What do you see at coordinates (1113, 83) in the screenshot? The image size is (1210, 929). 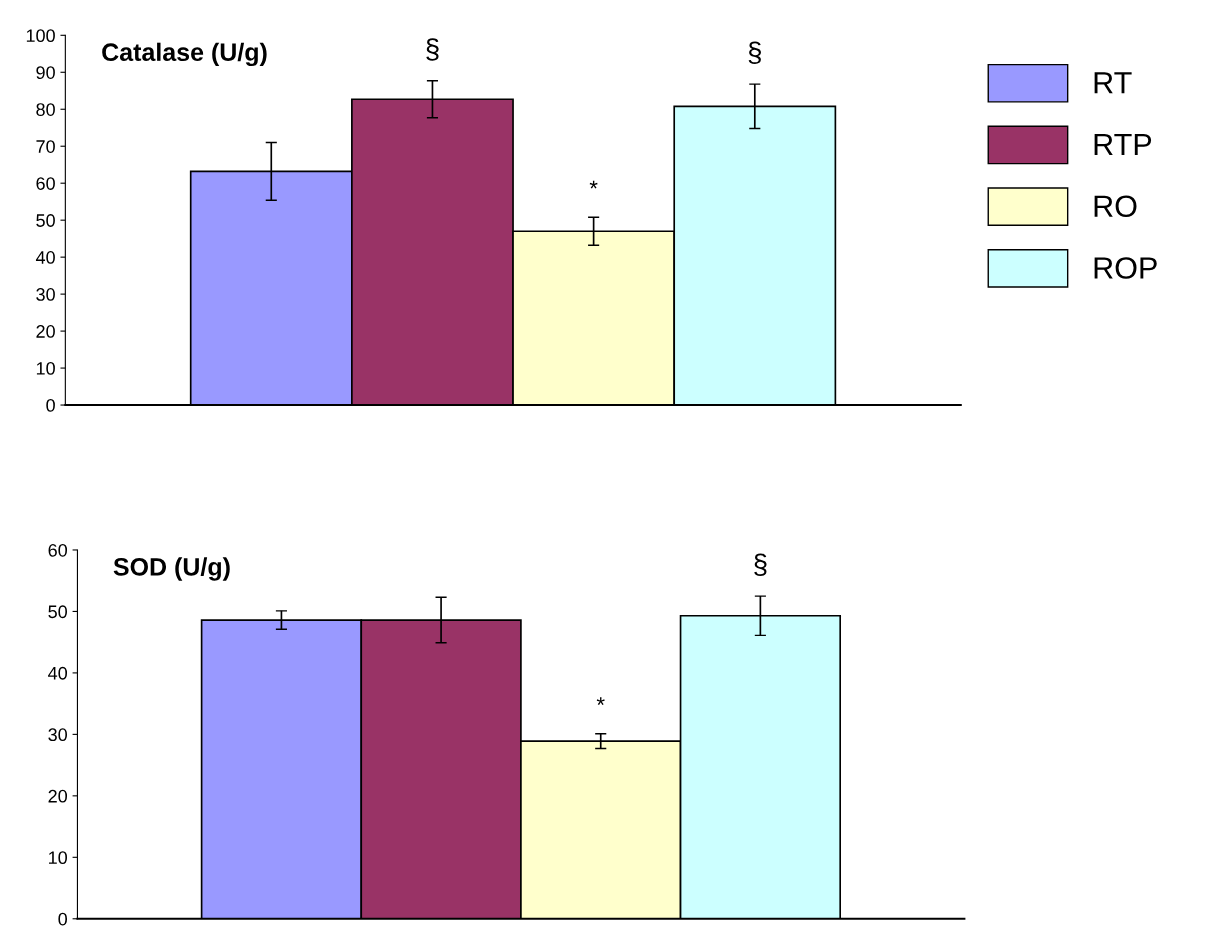 I see `legend-label: RT` at bounding box center [1113, 83].